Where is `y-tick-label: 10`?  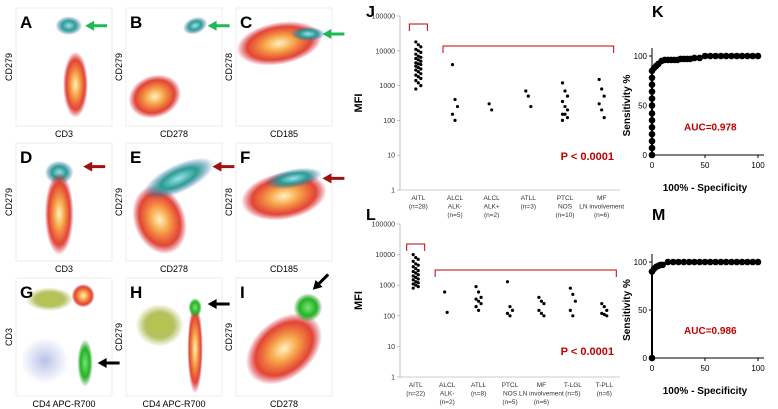 y-tick-label: 10 is located at coordinates (391, 347).